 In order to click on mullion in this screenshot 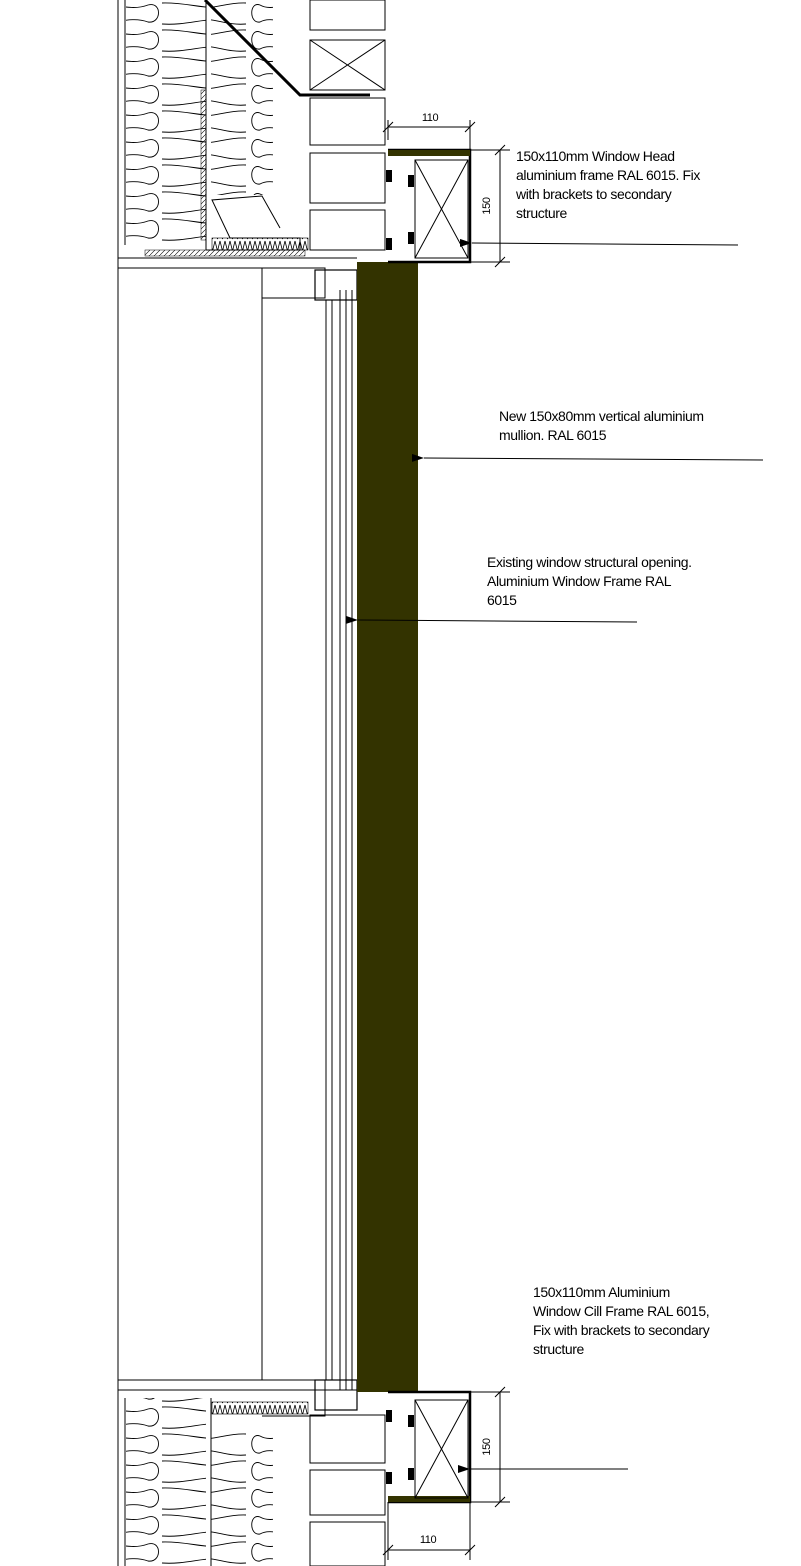, I will do `click(387, 827)`.